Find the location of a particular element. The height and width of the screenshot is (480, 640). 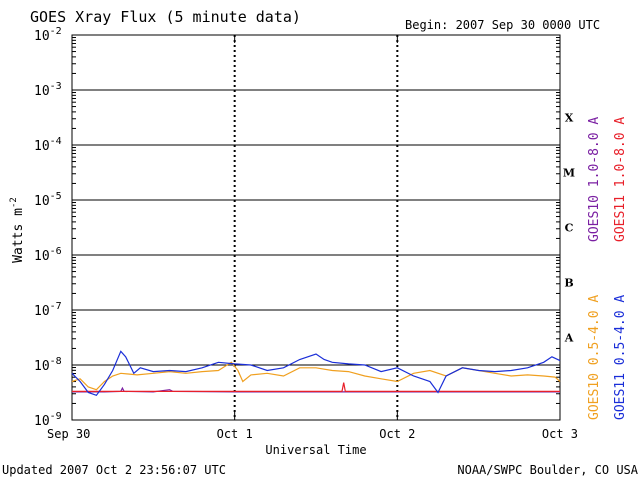

footer-updated: Updated 2007 Oct 2 23:56:07 UTC is located at coordinates (114, 470).